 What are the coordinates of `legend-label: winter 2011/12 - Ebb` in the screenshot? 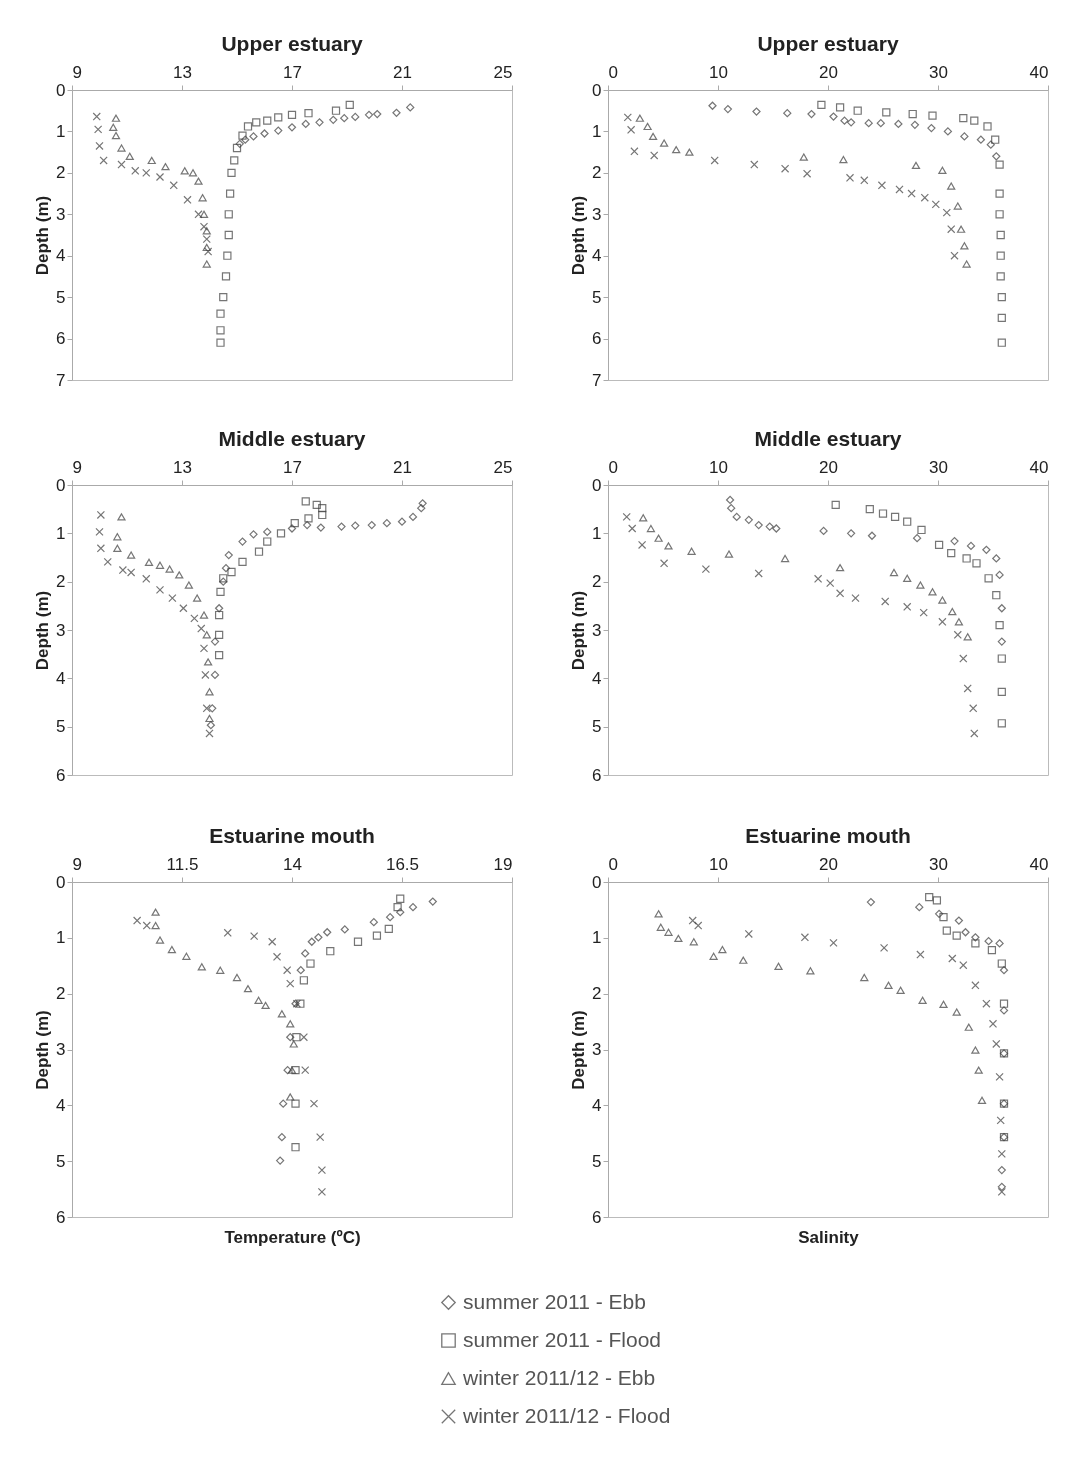 It's located at (559, 1377).